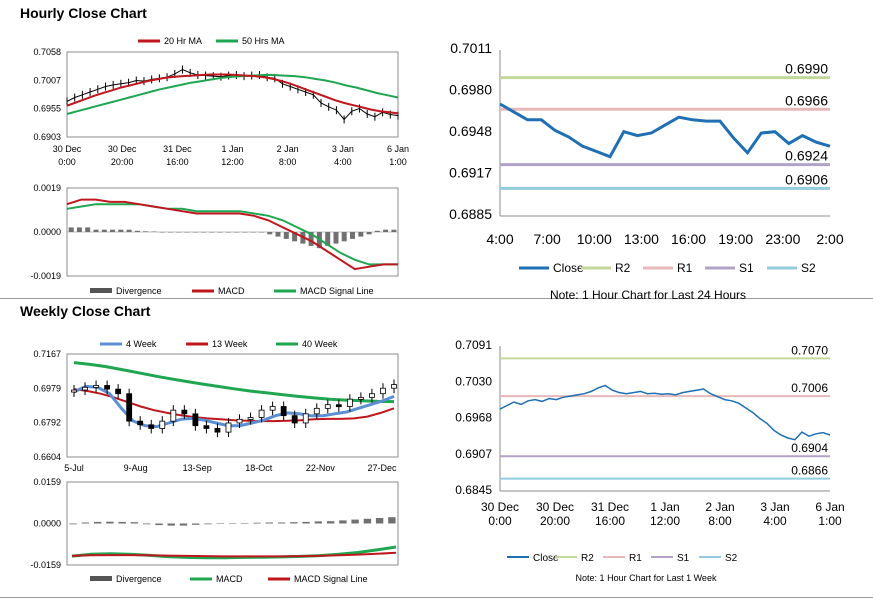 The height and width of the screenshot is (601, 873). What do you see at coordinates (806, 100) in the screenshot?
I see `level-label-r1: 0.6966` at bounding box center [806, 100].